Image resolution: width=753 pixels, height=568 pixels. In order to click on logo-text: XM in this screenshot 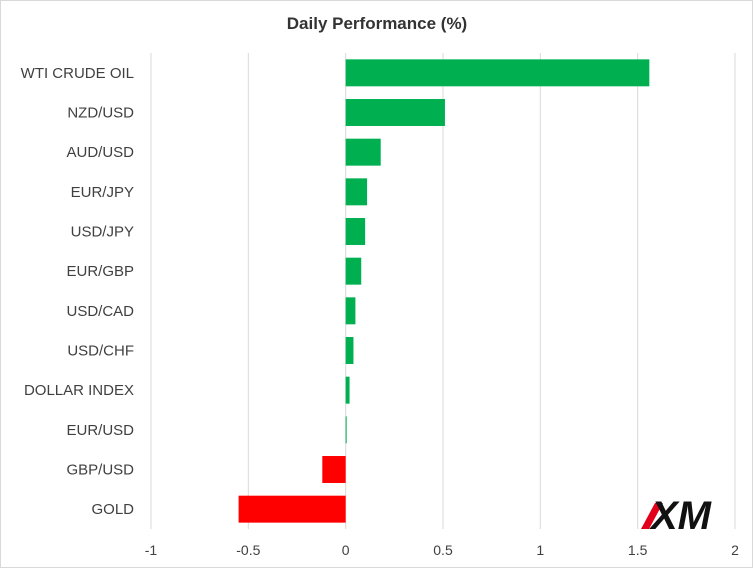, I will do `click(681, 516)`.